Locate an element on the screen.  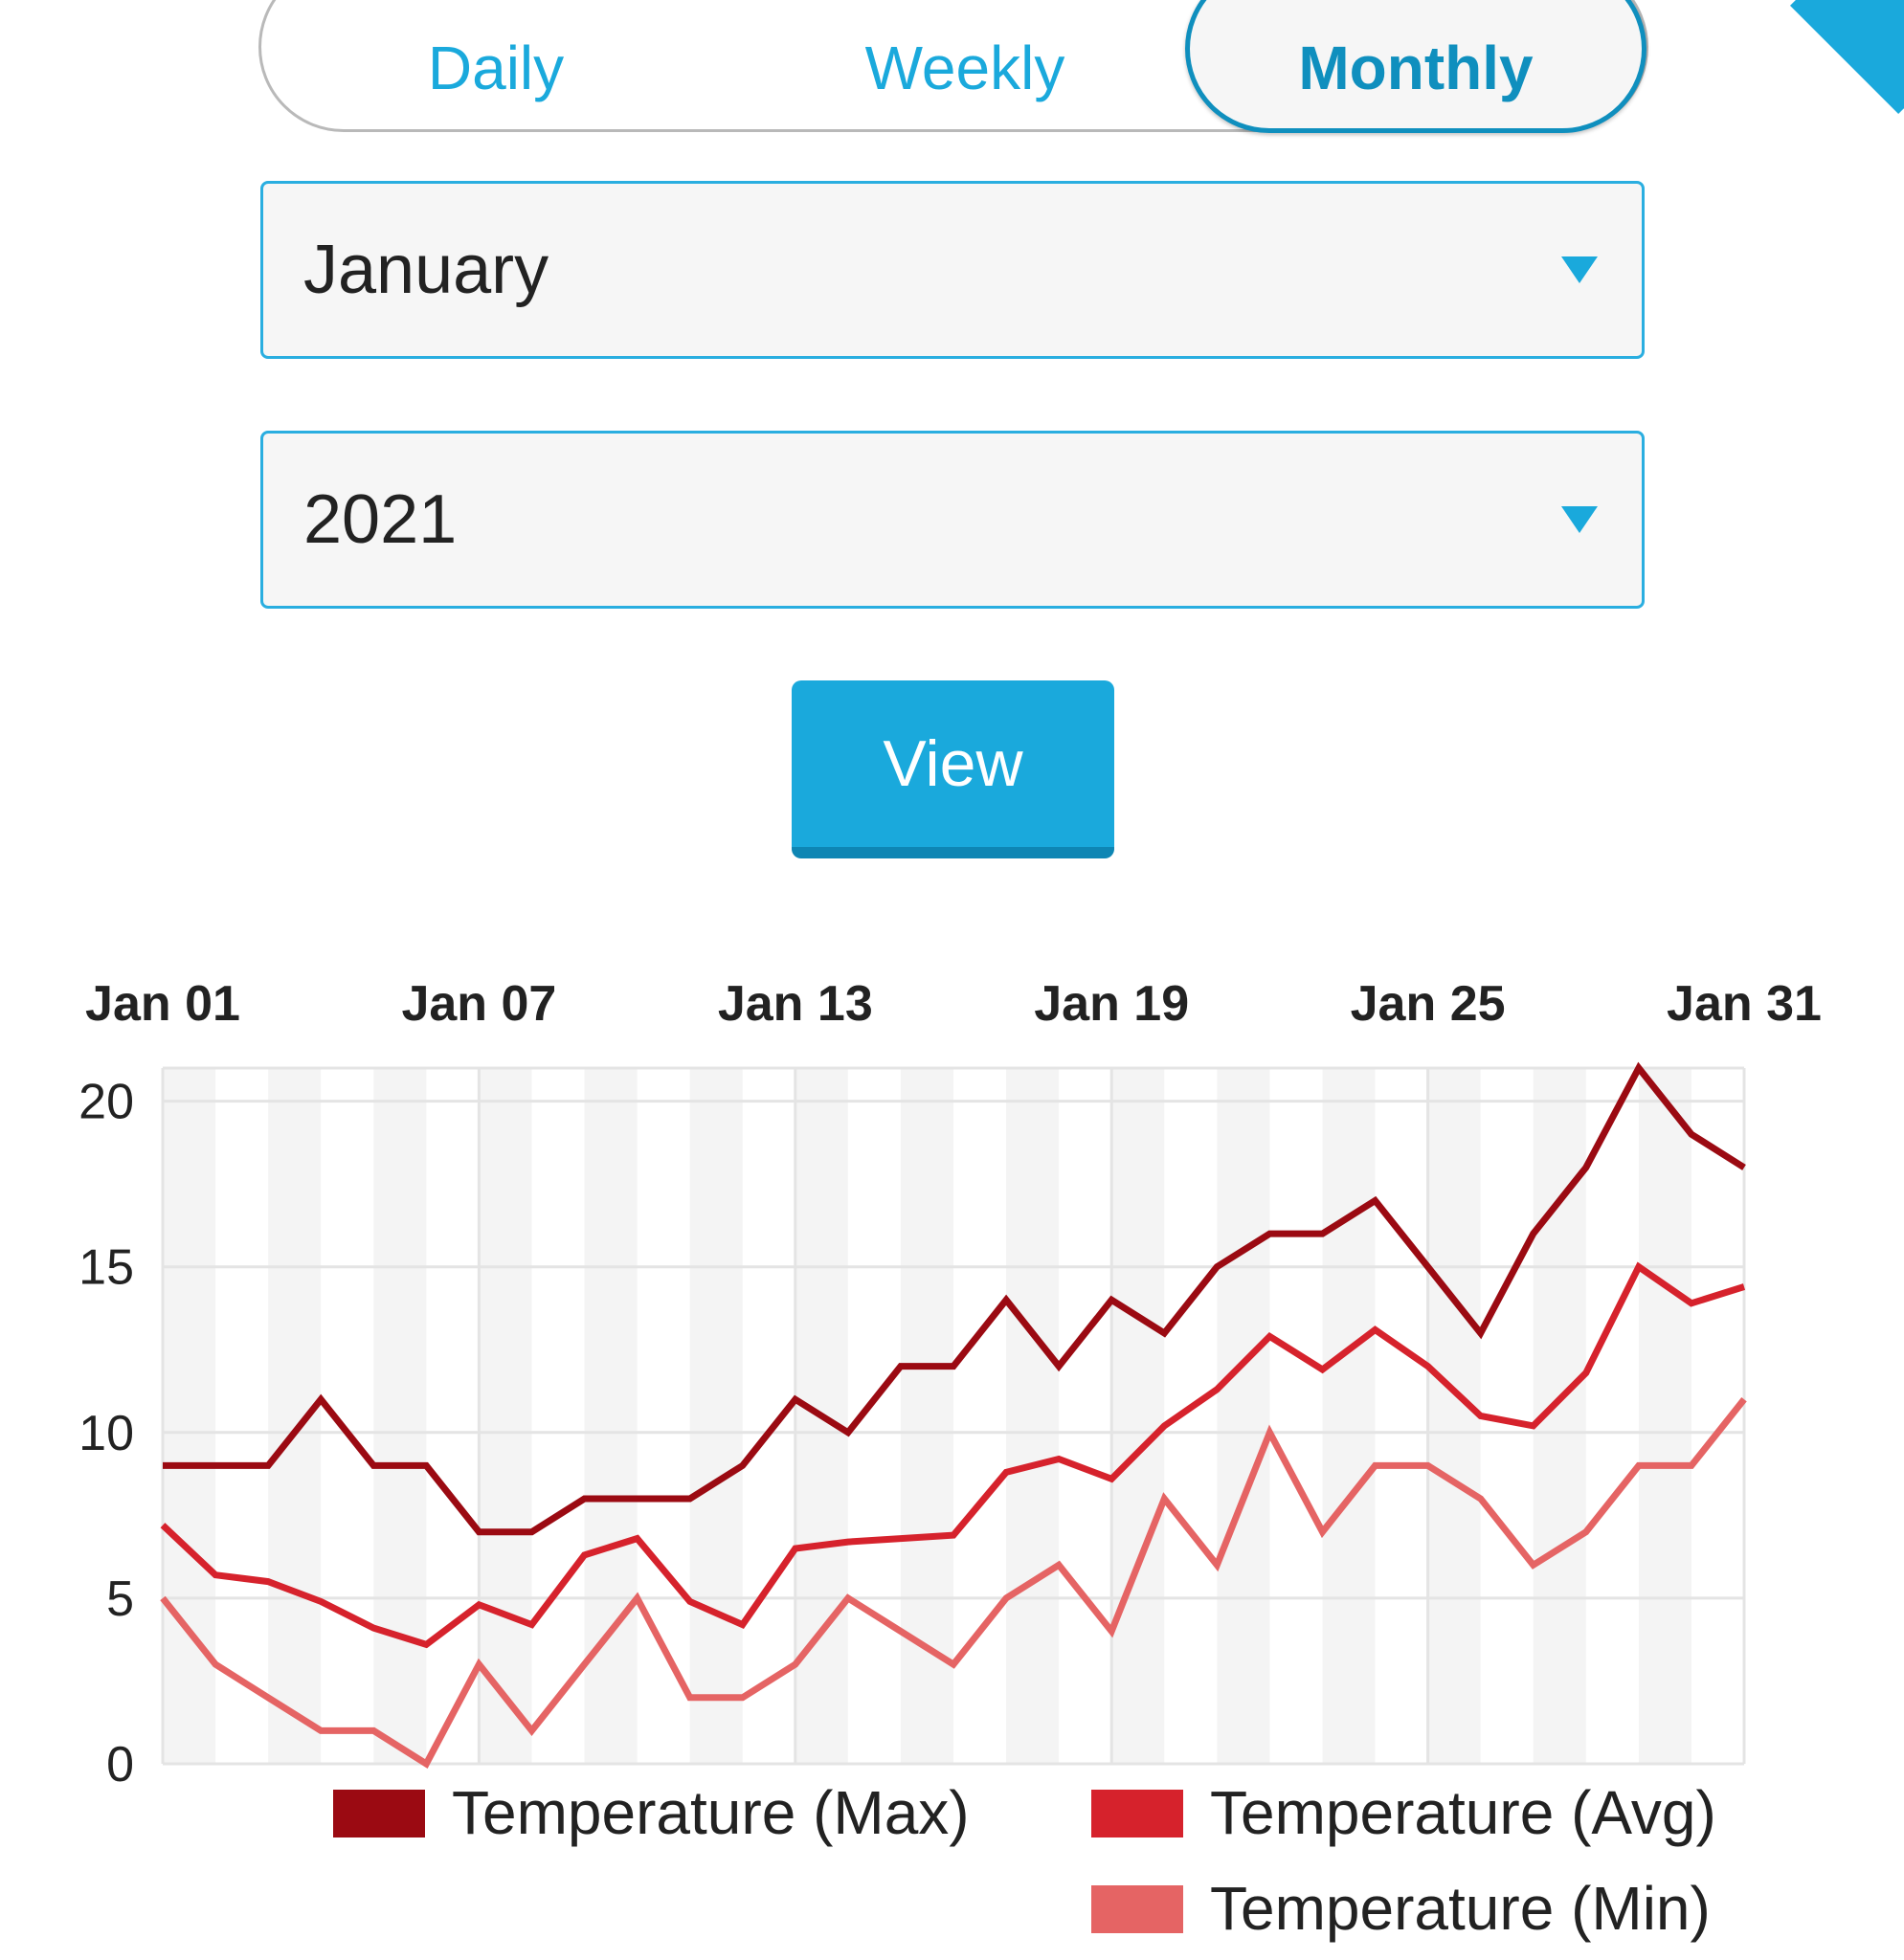
month-select-value: January is located at coordinates (426, 270).